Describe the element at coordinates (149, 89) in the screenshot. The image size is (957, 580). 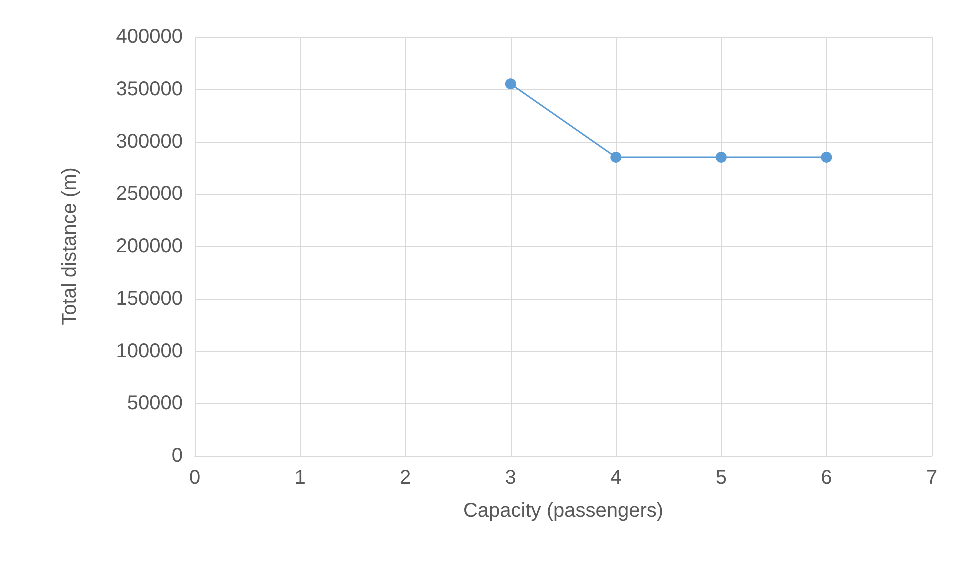
I see `y-tick-label: 350000` at that location.